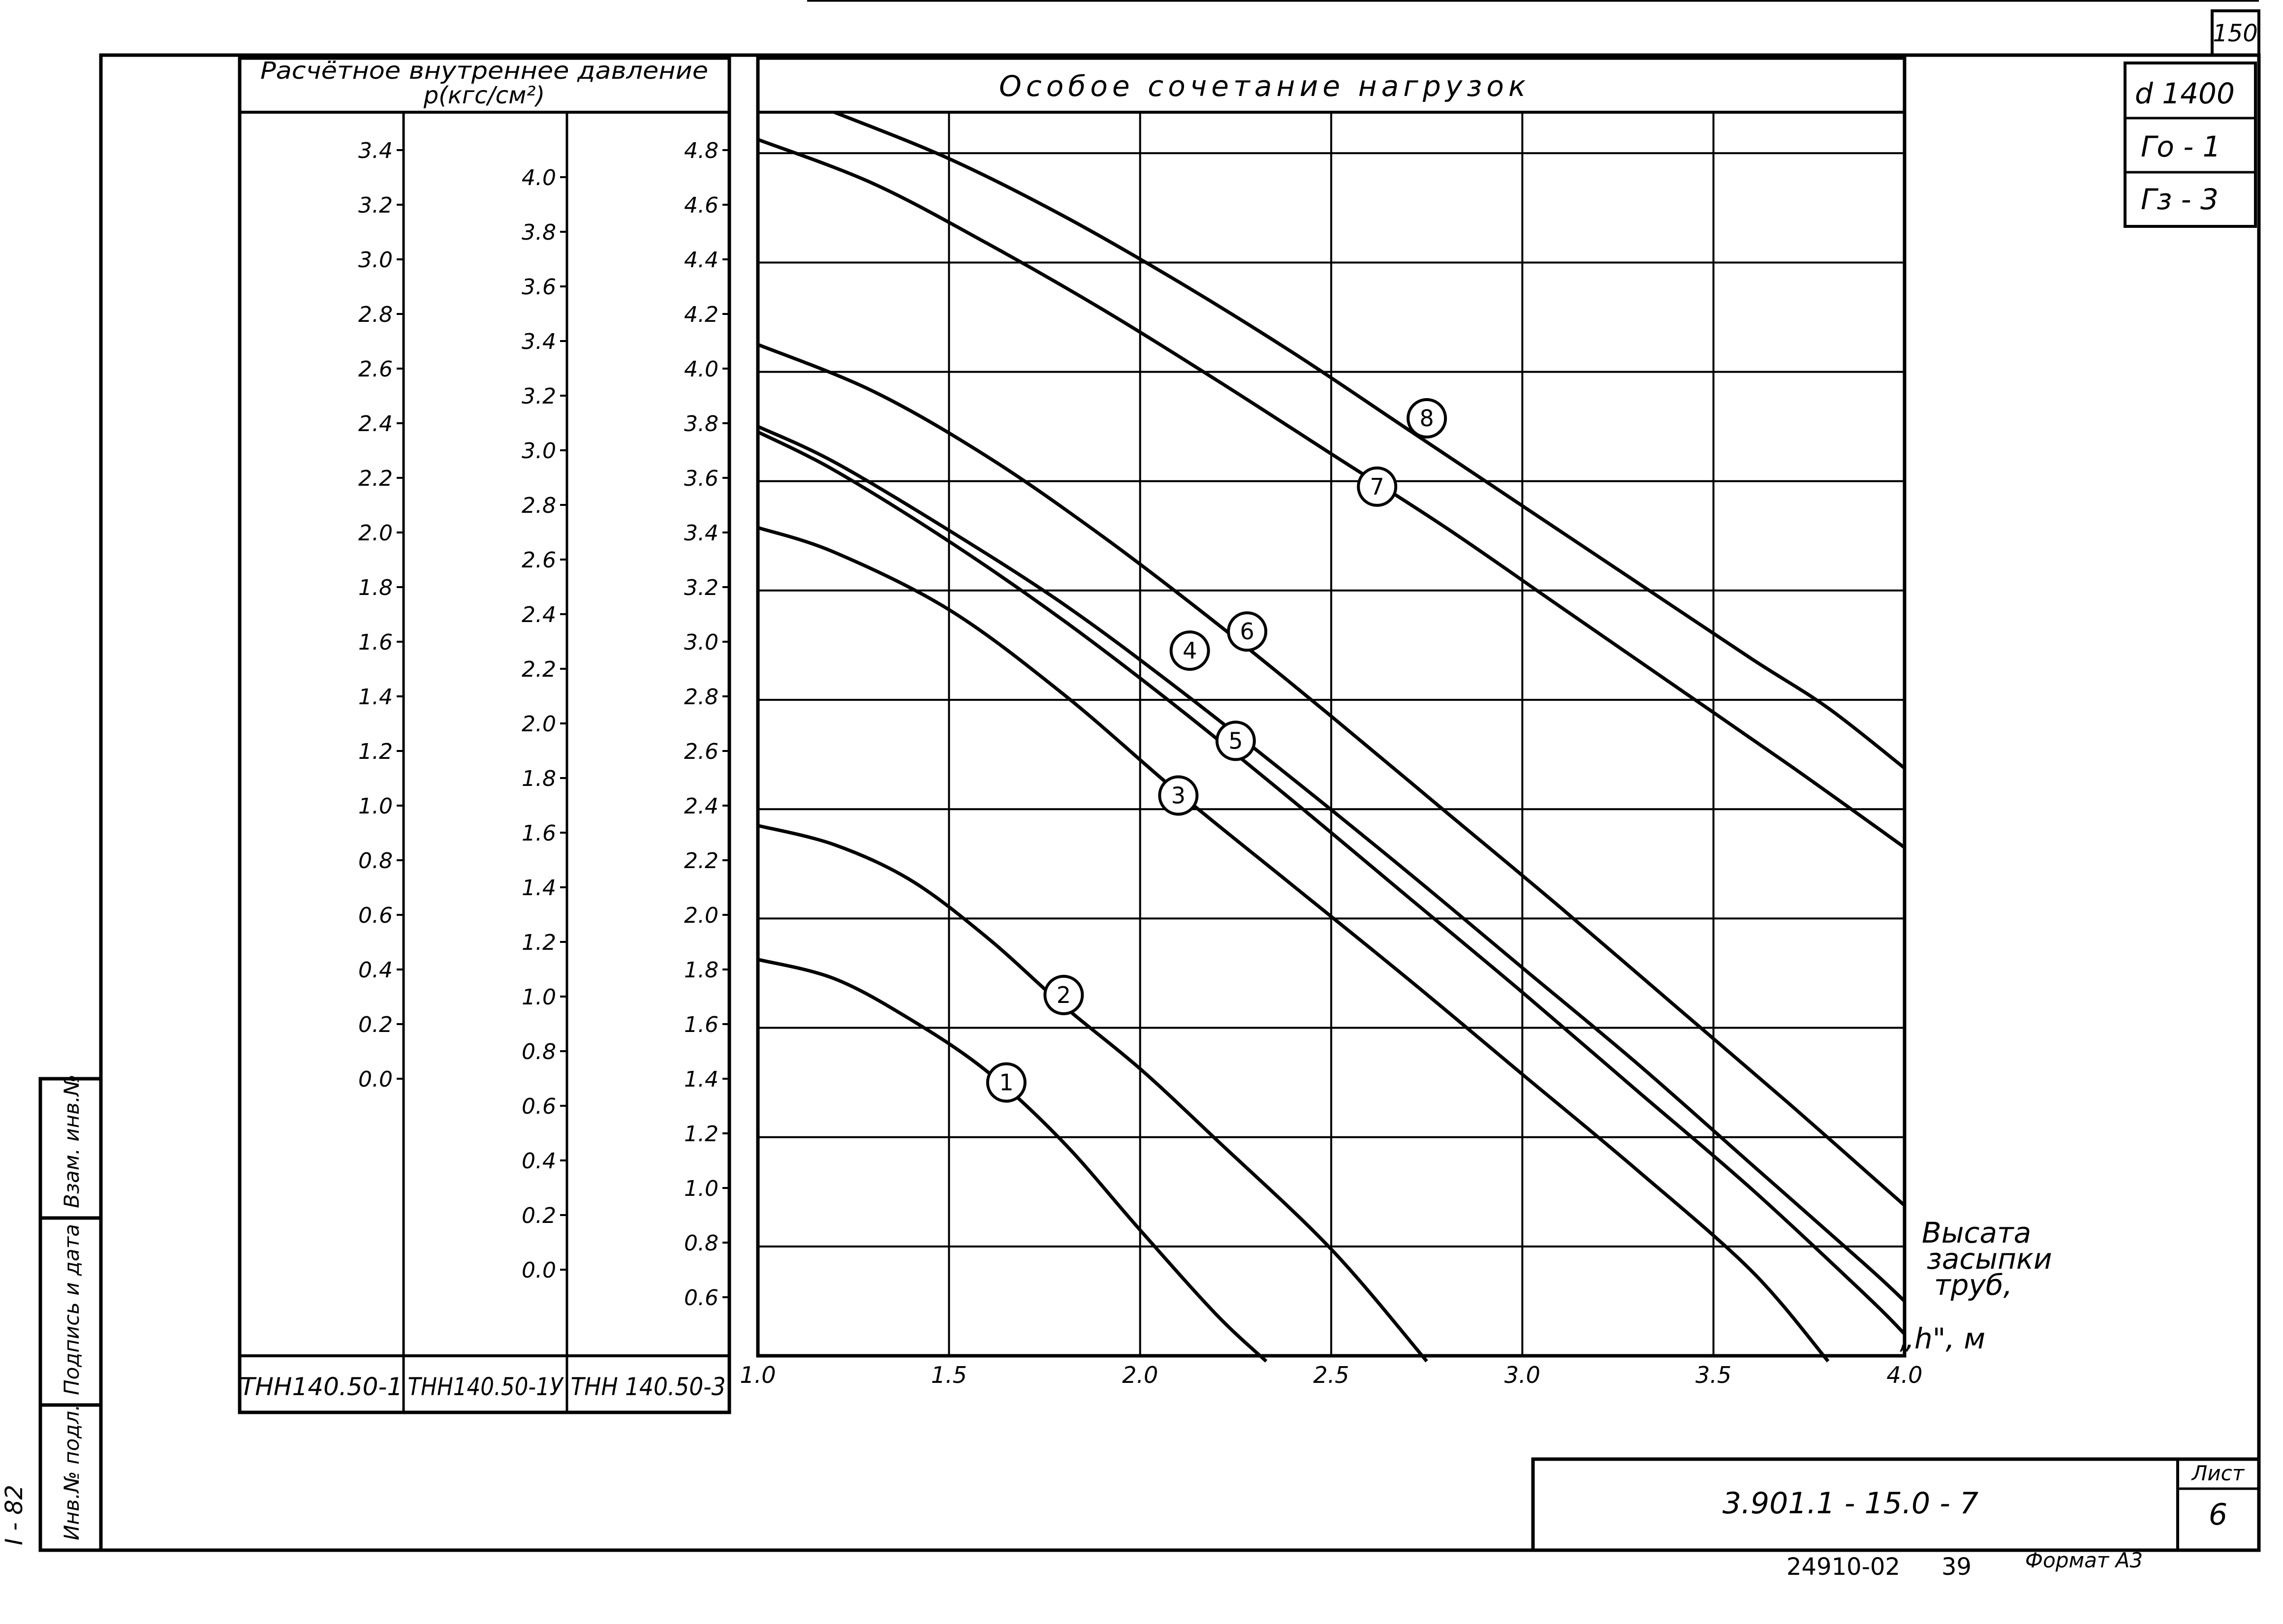  I want to click on curve-label-3: 3, so click(1178, 795).